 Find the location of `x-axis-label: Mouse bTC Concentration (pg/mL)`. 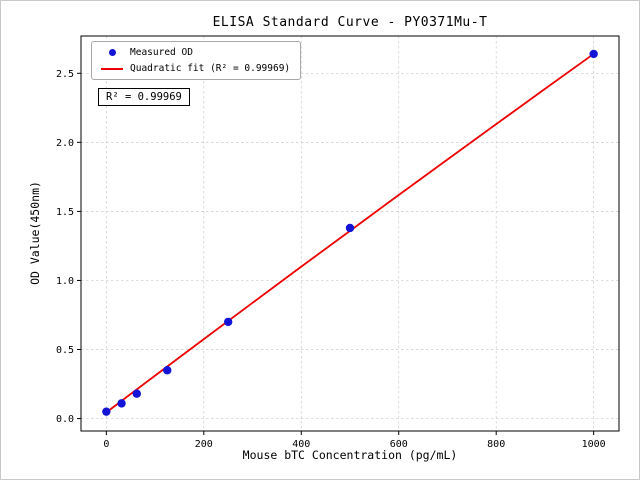

x-axis-label: Mouse bTC Concentration (pg/mL) is located at coordinates (350, 455).